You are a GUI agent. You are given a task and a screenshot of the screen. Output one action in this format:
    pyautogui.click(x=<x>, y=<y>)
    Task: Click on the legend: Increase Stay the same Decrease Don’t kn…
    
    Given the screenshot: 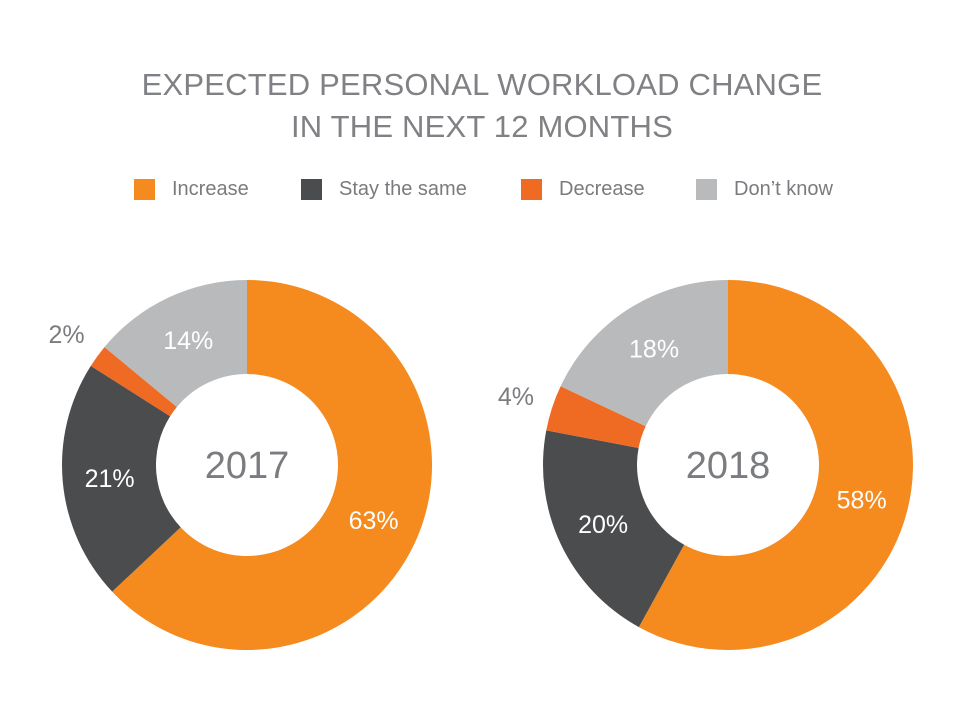 What is the action you would take?
    pyautogui.click(x=482, y=189)
    